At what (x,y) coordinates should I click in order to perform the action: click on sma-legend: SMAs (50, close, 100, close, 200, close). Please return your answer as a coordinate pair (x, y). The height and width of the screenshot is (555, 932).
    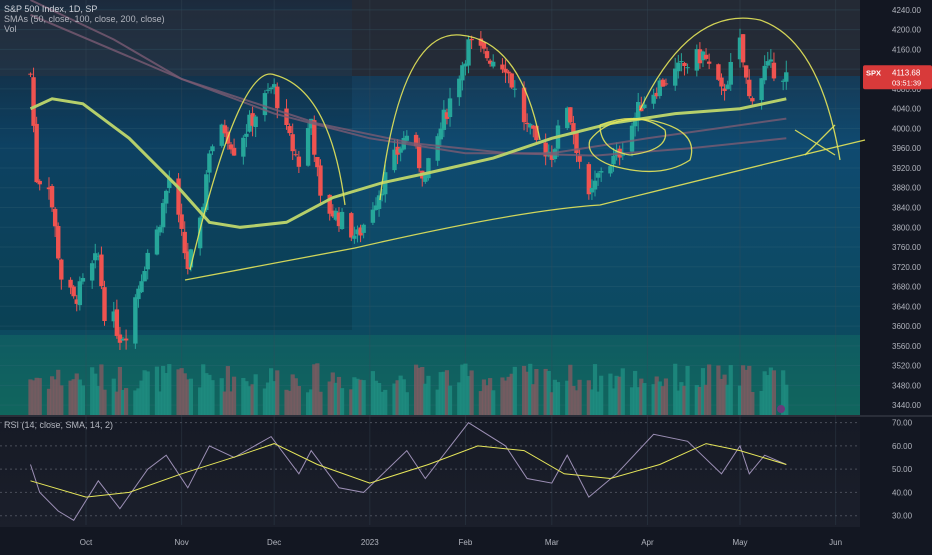
    Looking at the image, I should click on (84, 19).